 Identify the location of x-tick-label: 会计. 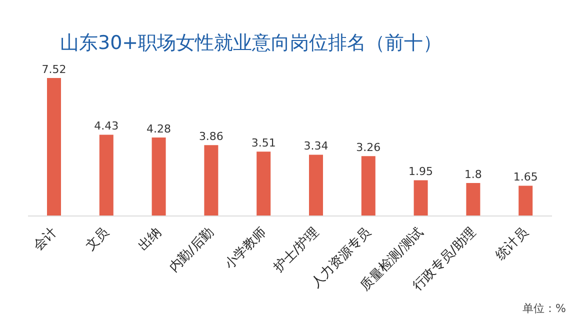
(45, 239).